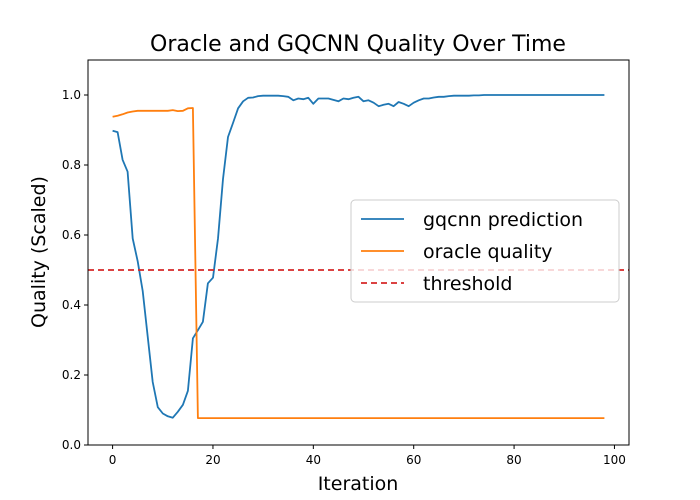 The height and width of the screenshot is (500, 700). I want to click on legend-box, so click(485, 251).